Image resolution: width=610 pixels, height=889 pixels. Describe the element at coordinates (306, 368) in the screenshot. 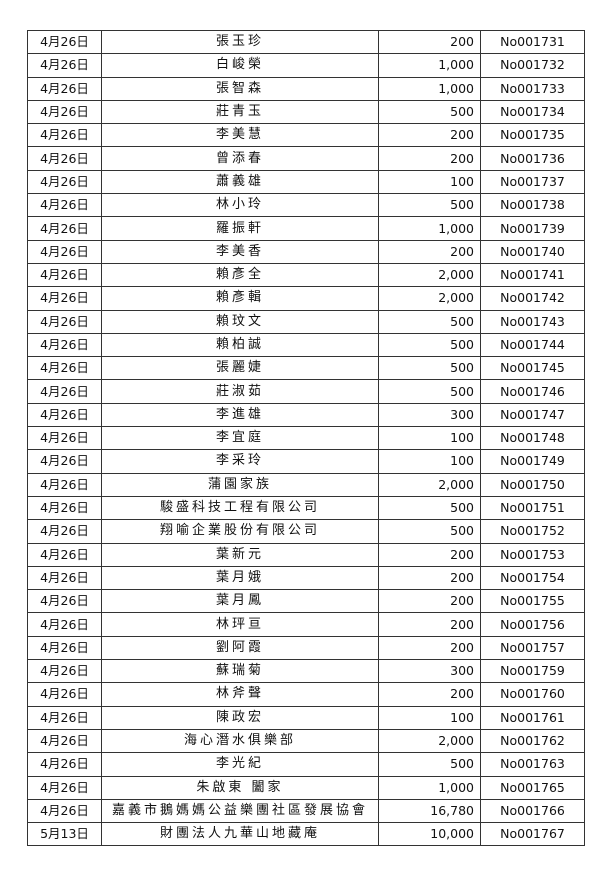

I see `table-row: 4月26日 張麗婕 500 No001745` at that location.